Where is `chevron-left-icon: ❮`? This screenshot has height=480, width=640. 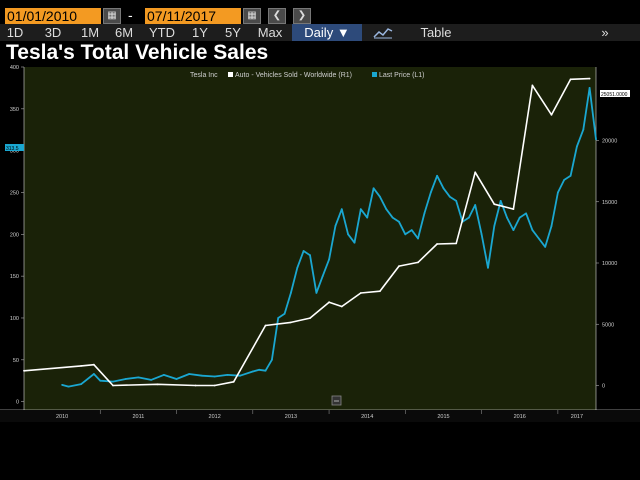 chevron-left-icon: ❮ is located at coordinates (277, 16).